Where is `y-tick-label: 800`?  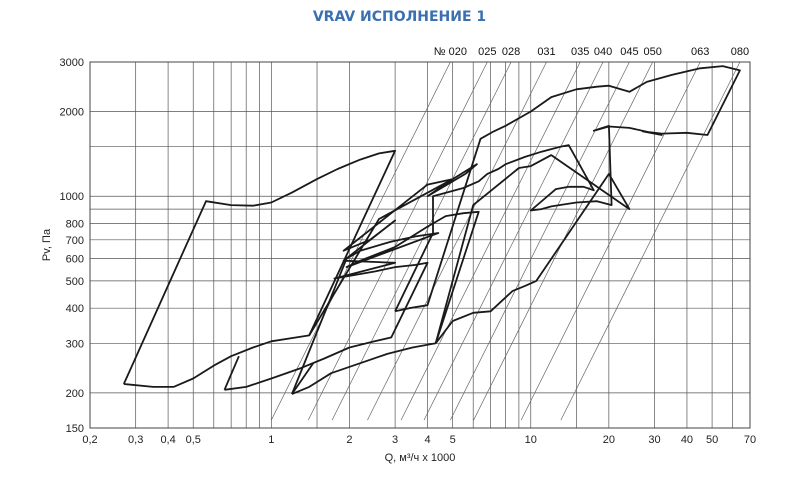
y-tick-label: 800 is located at coordinates (75, 224).